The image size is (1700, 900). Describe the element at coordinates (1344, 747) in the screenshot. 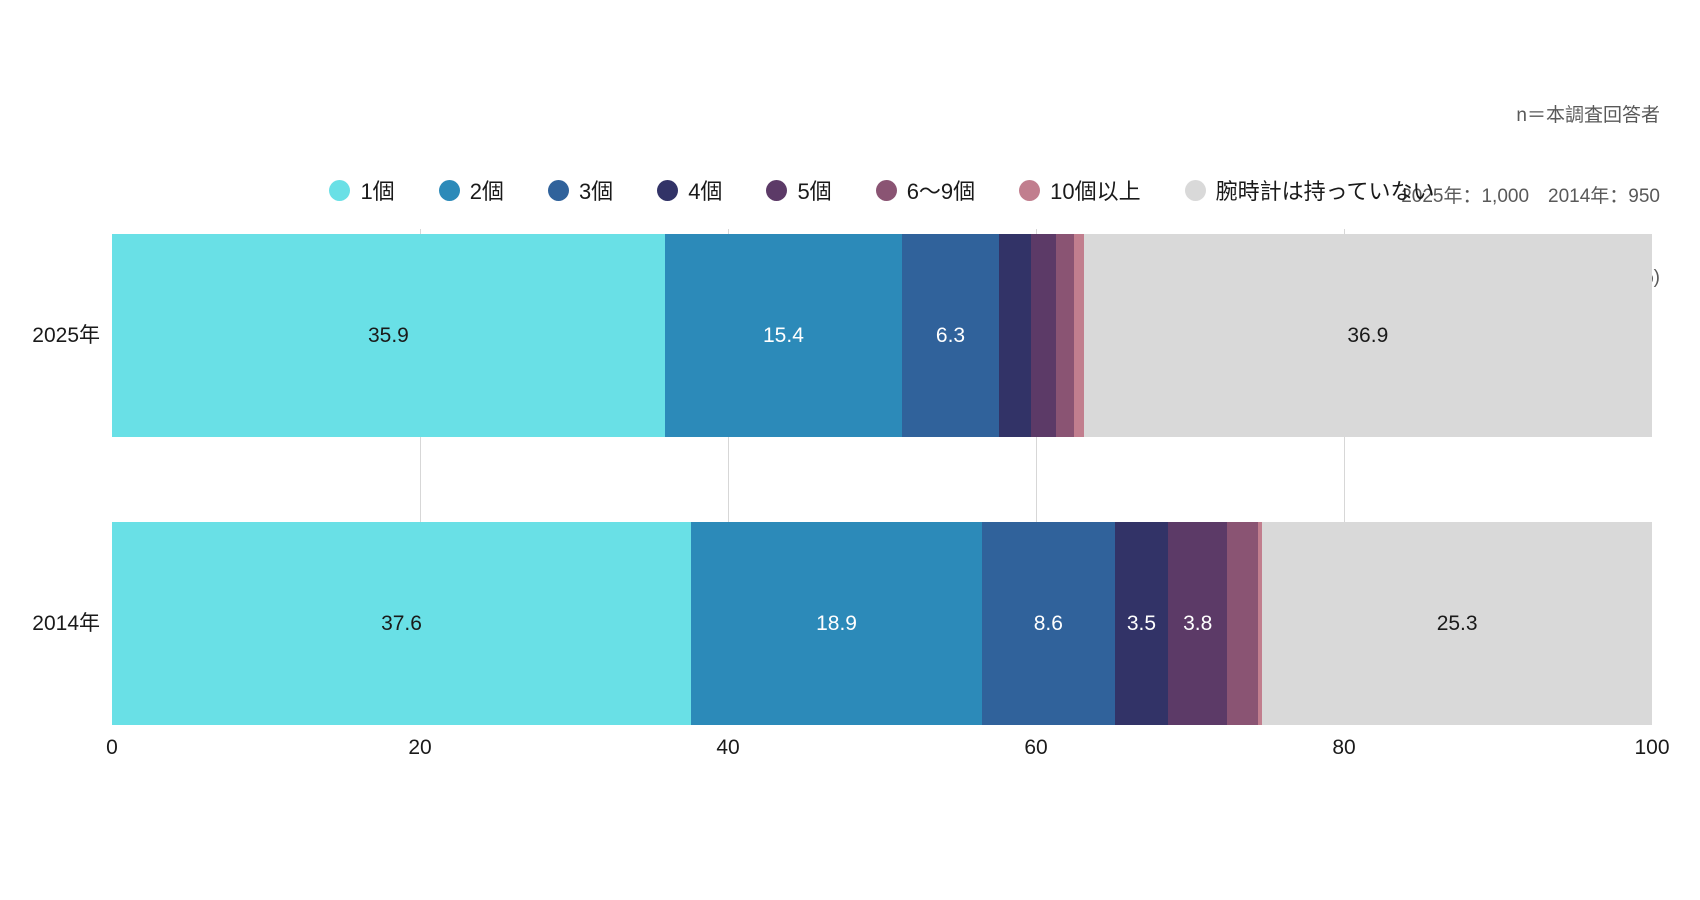

I see `x-axis-tick-label: 80` at that location.